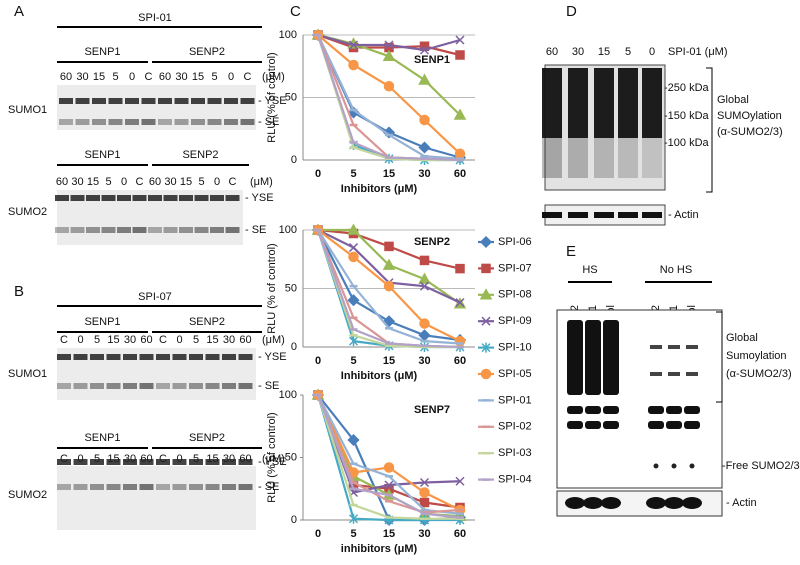 The width and height of the screenshot is (800, 565). I want to click on legend-label: SPI-06, so click(515, 242).